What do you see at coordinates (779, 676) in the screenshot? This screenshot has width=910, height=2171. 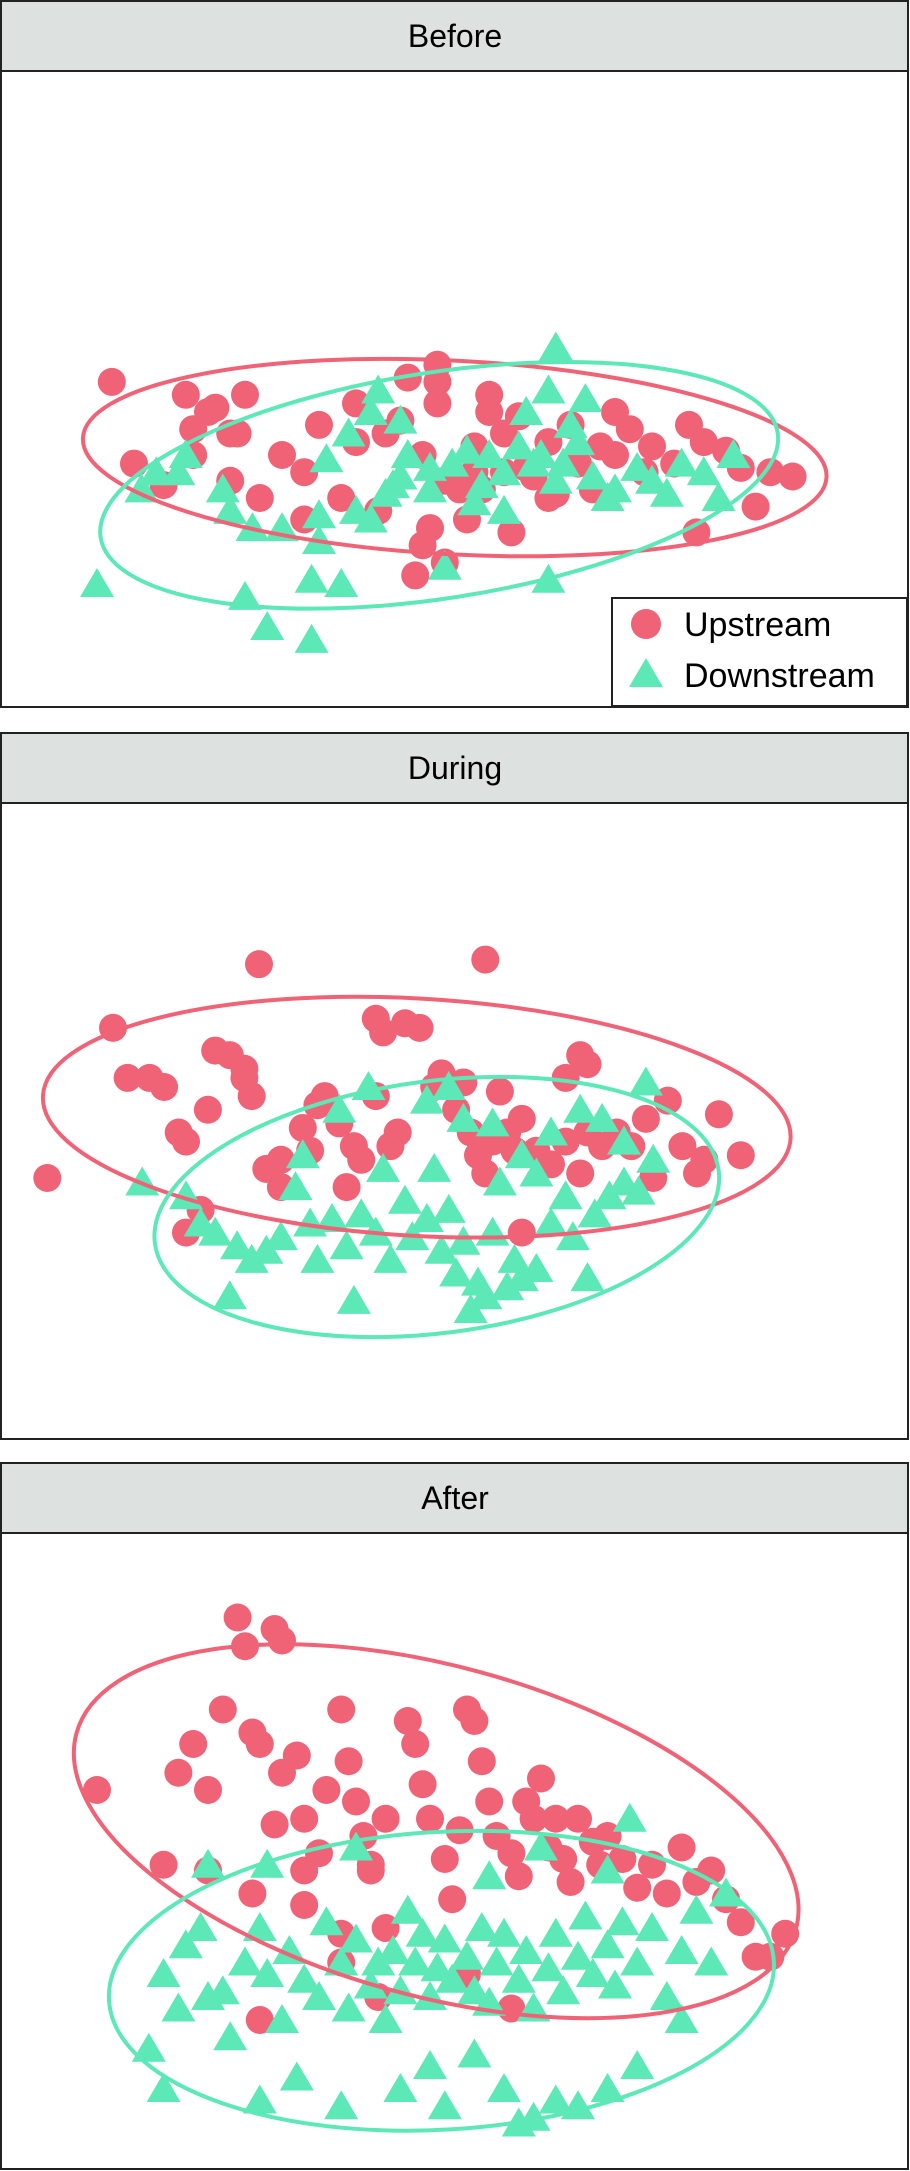 I see `legend-downstream-label: Downstream` at bounding box center [779, 676].